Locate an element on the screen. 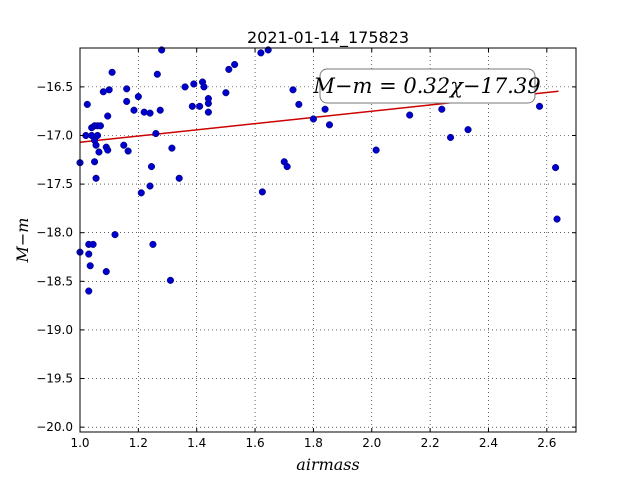  x-tick-label: 2.4 is located at coordinates (488, 443).